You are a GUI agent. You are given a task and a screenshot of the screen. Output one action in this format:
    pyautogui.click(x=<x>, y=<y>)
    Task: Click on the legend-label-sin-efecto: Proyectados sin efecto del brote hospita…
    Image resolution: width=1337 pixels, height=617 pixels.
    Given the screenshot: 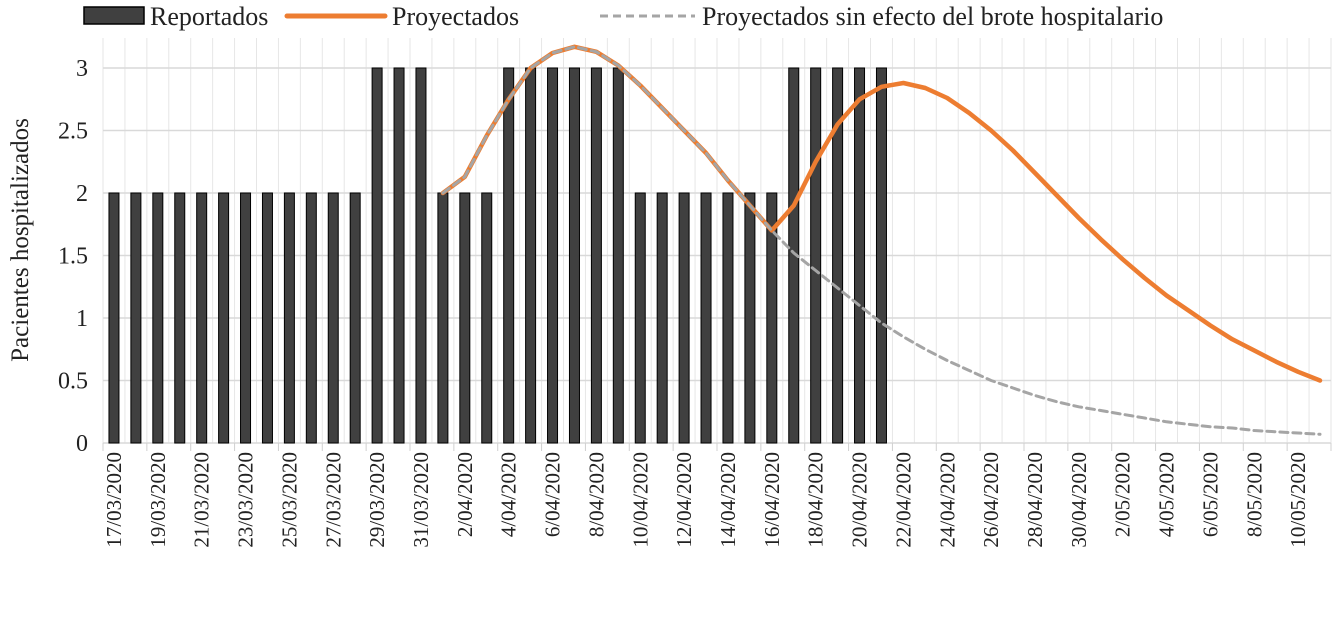 What is the action you would take?
    pyautogui.click(x=932, y=16)
    